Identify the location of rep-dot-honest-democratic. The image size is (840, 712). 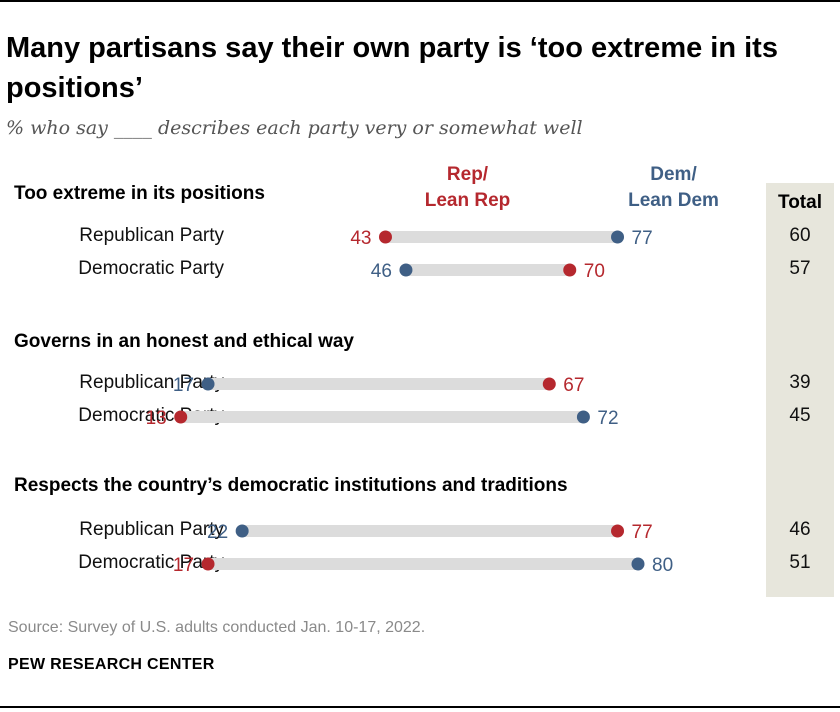
(181, 417).